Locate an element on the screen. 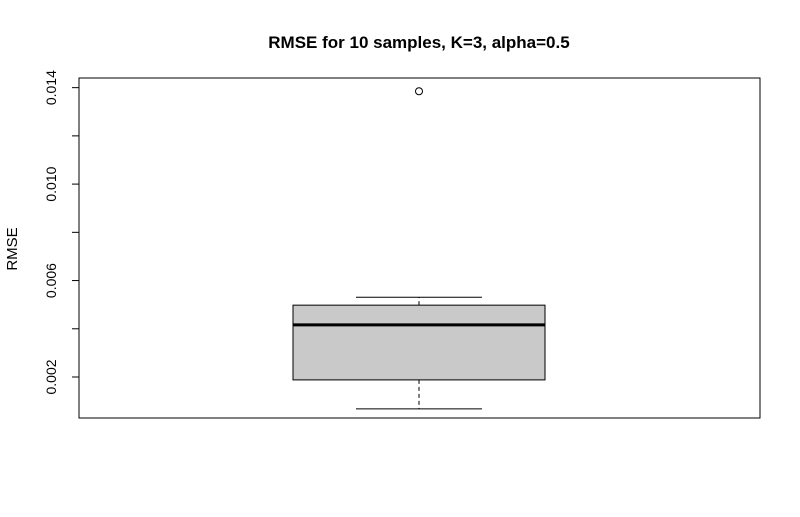 The image size is (800, 517). y-axis: 0.002 0.006 0.010 0.014 is located at coordinates (61, 232).